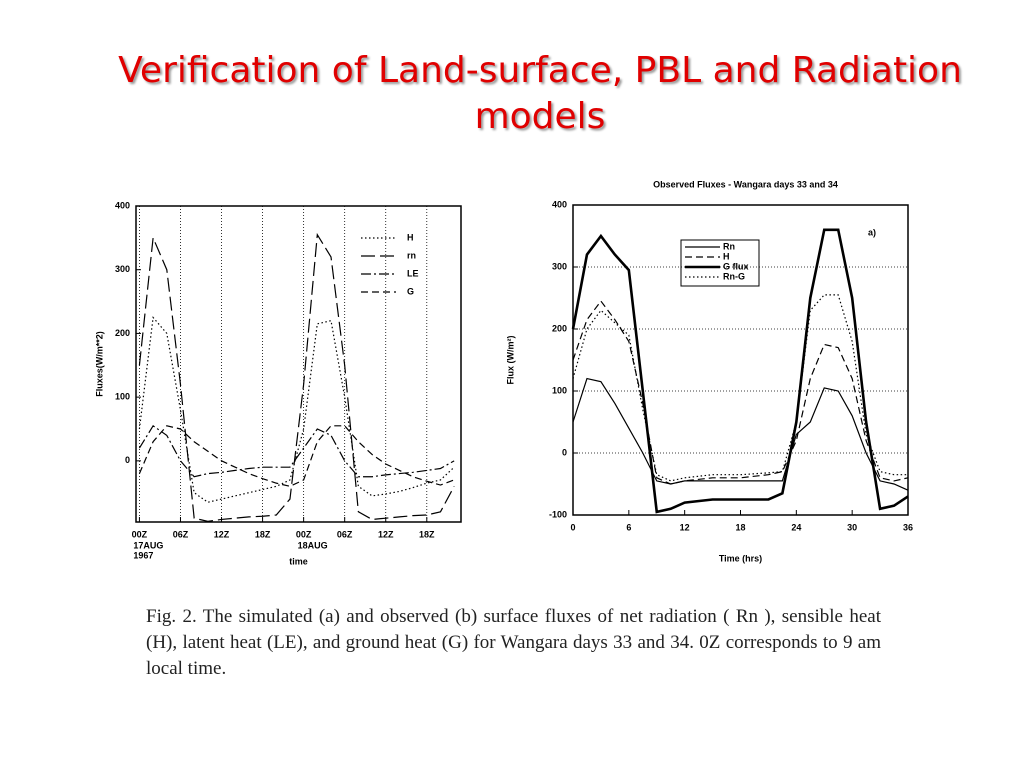  What do you see at coordinates (720, 263) in the screenshot?
I see `legend-frame` at bounding box center [720, 263].